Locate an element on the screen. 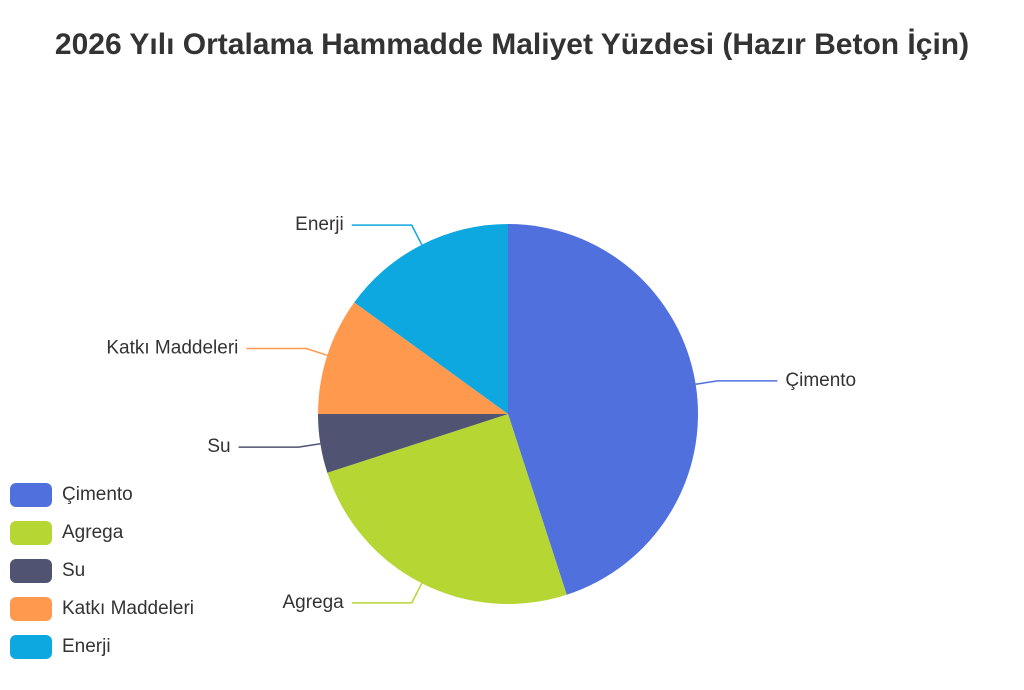 The height and width of the screenshot is (690, 1024). leader-line-su is located at coordinates (279, 445).